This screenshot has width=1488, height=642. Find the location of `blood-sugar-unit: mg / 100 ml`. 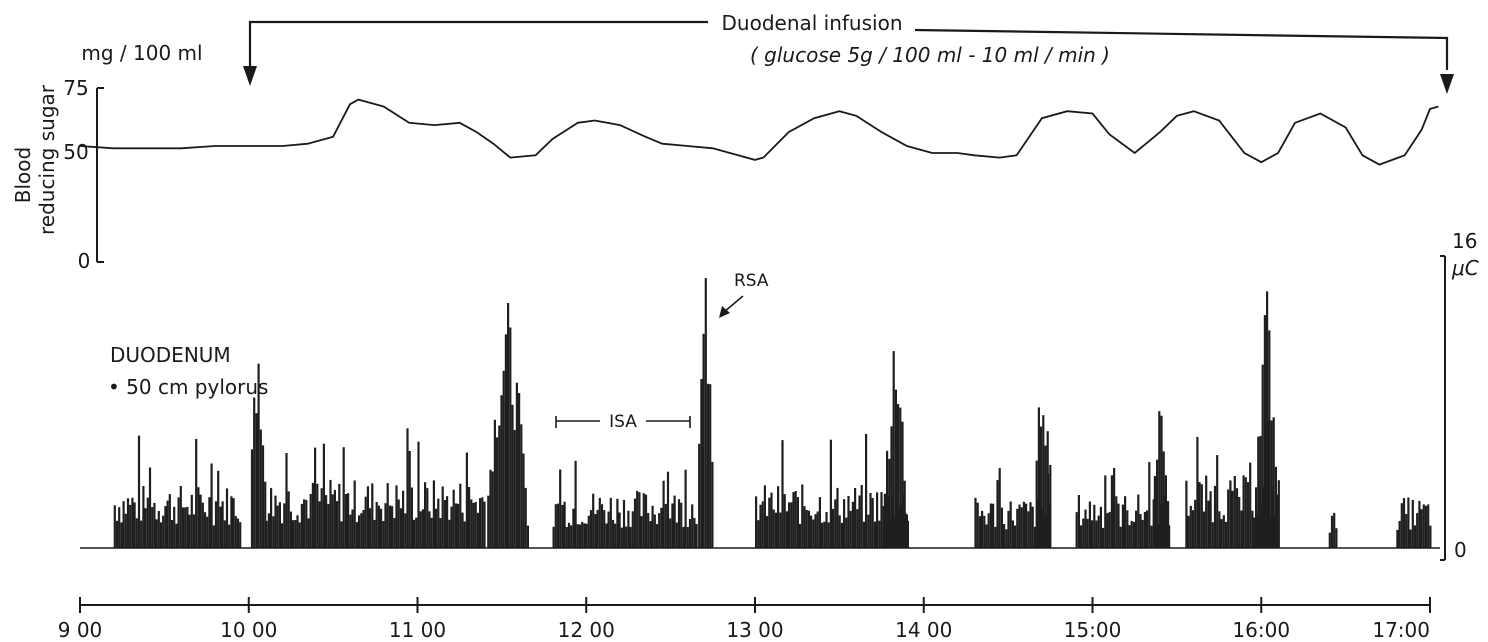

blood-sugar-unit: mg / 100 ml is located at coordinates (141, 53).